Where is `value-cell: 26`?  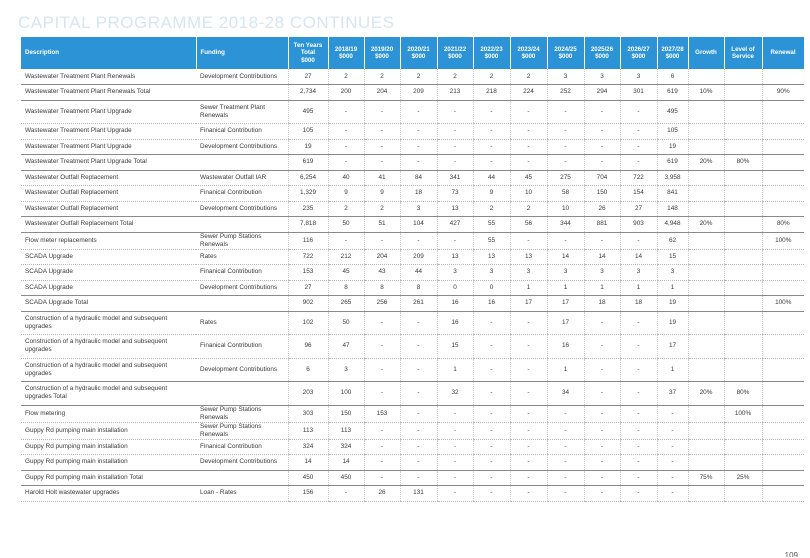
value-cell: 26 is located at coordinates (381, 493).